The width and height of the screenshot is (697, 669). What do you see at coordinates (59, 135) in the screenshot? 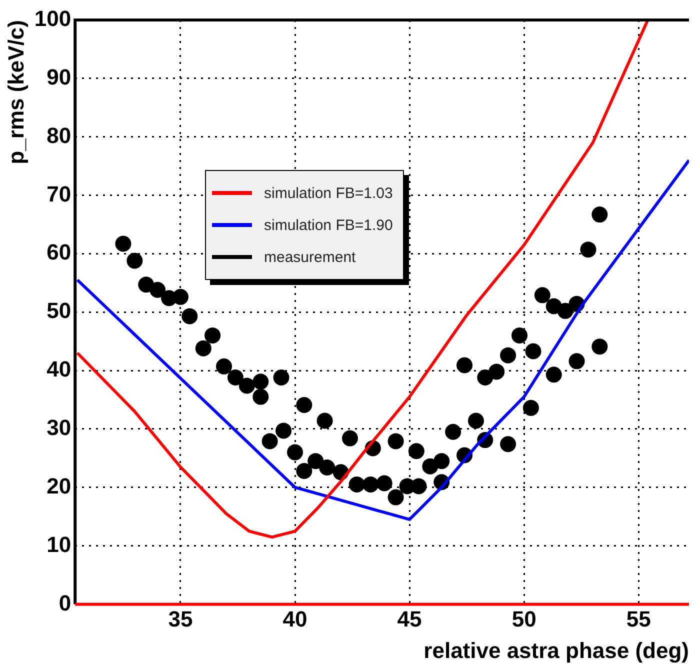
I see `y-tick-label: 80` at bounding box center [59, 135].